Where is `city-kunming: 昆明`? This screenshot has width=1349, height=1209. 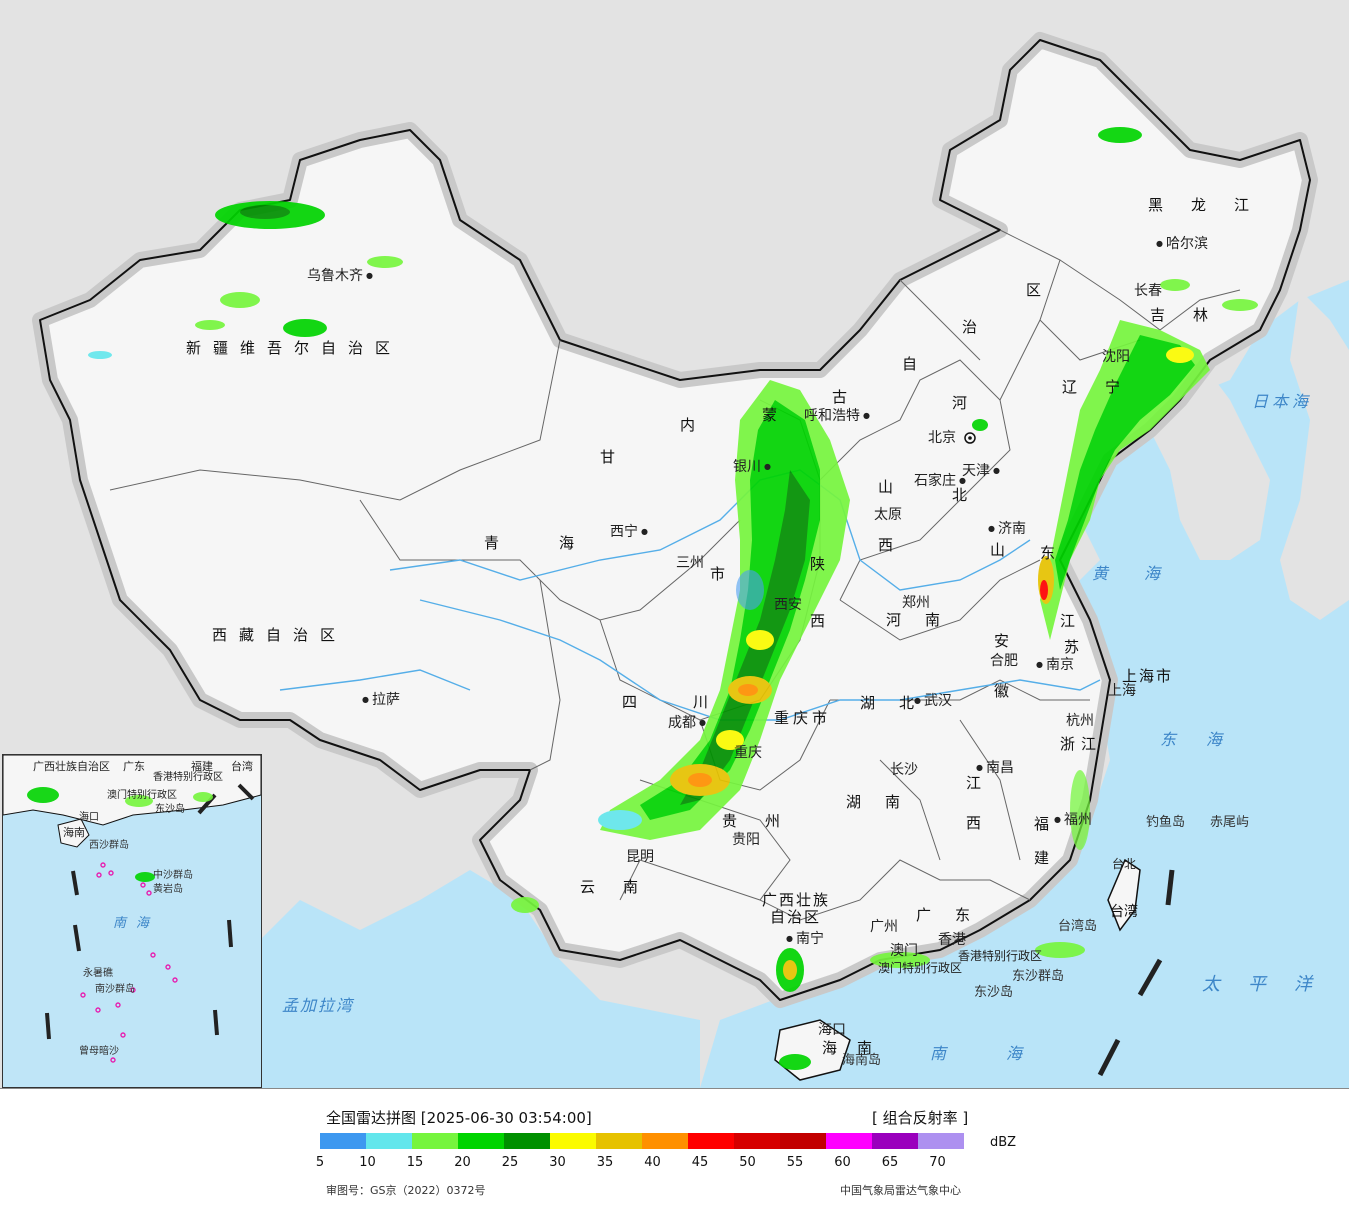 city-kunming: 昆明 is located at coordinates (640, 857).